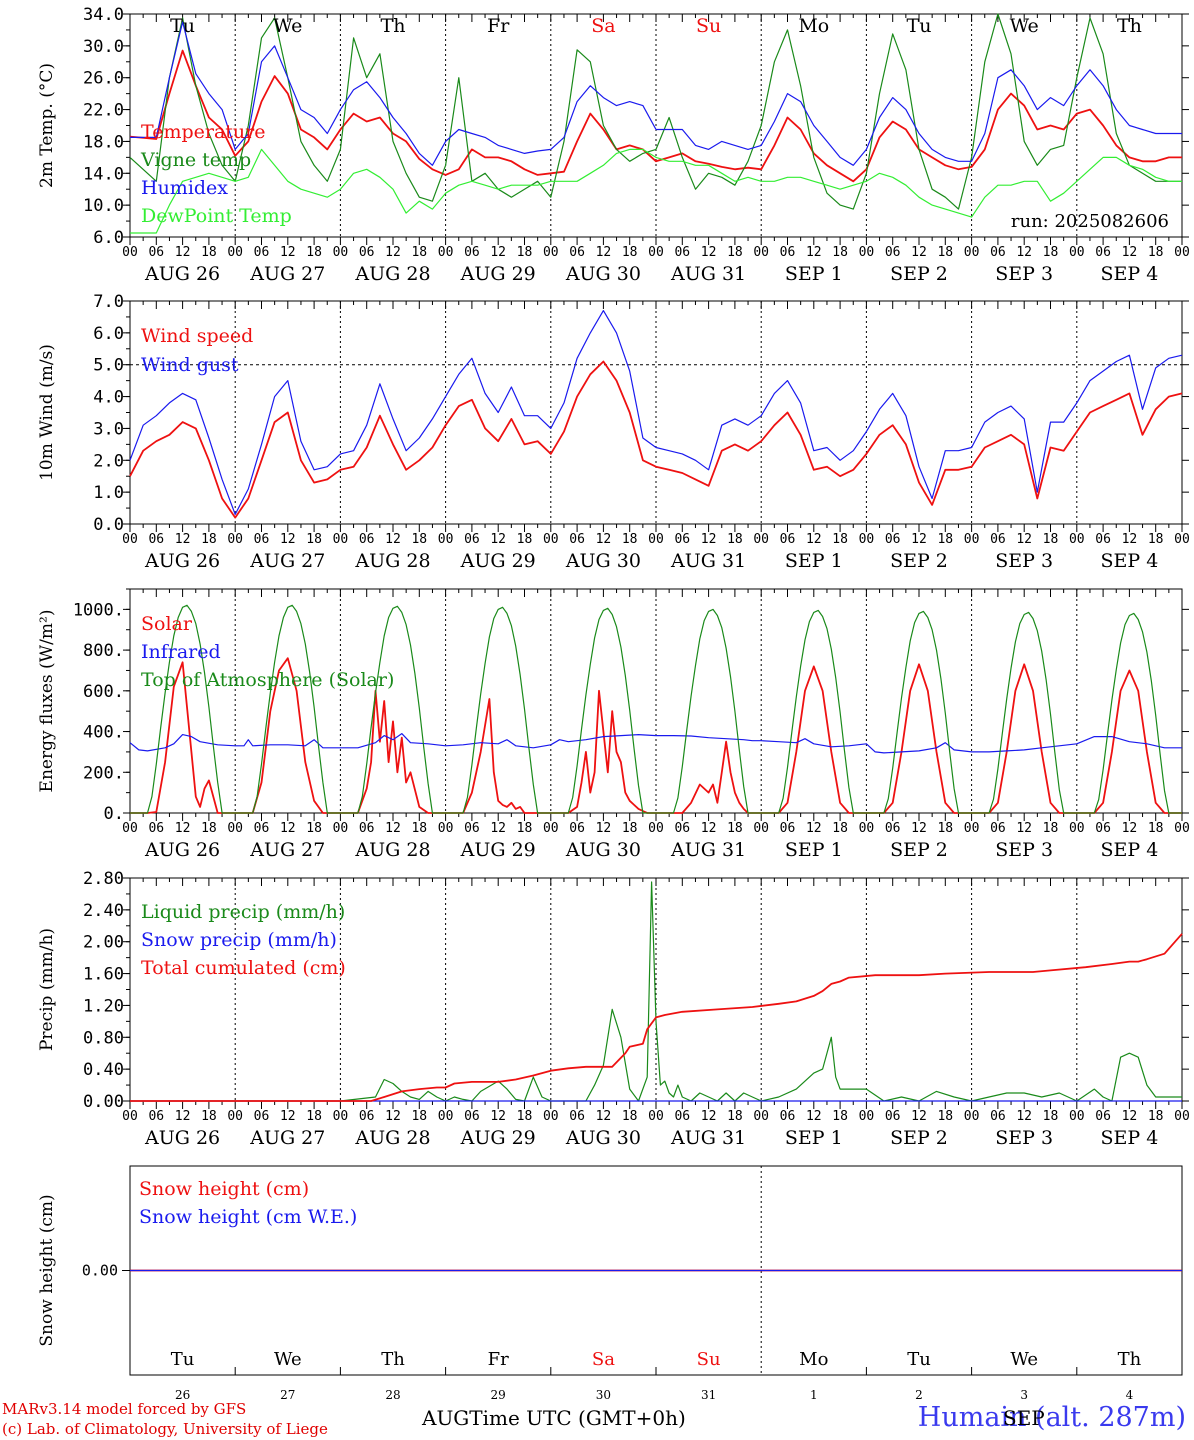 The height and width of the screenshot is (1440, 1194). Describe the element at coordinates (446, 1418) in the screenshot. I see `month-left: AUG` at that location.